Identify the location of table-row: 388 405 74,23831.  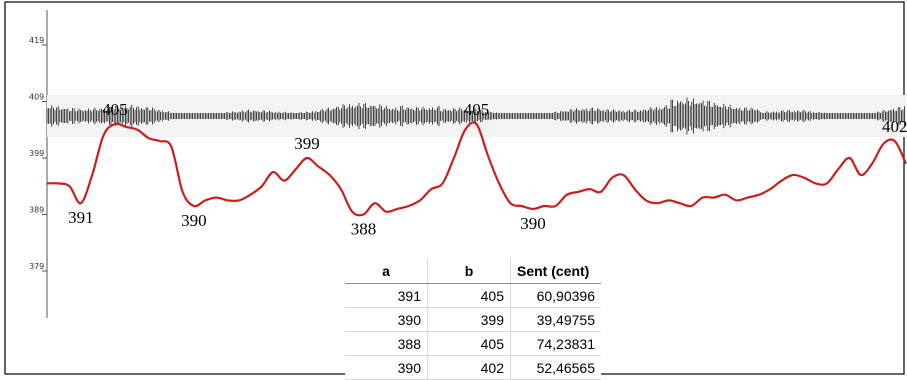
(473, 343).